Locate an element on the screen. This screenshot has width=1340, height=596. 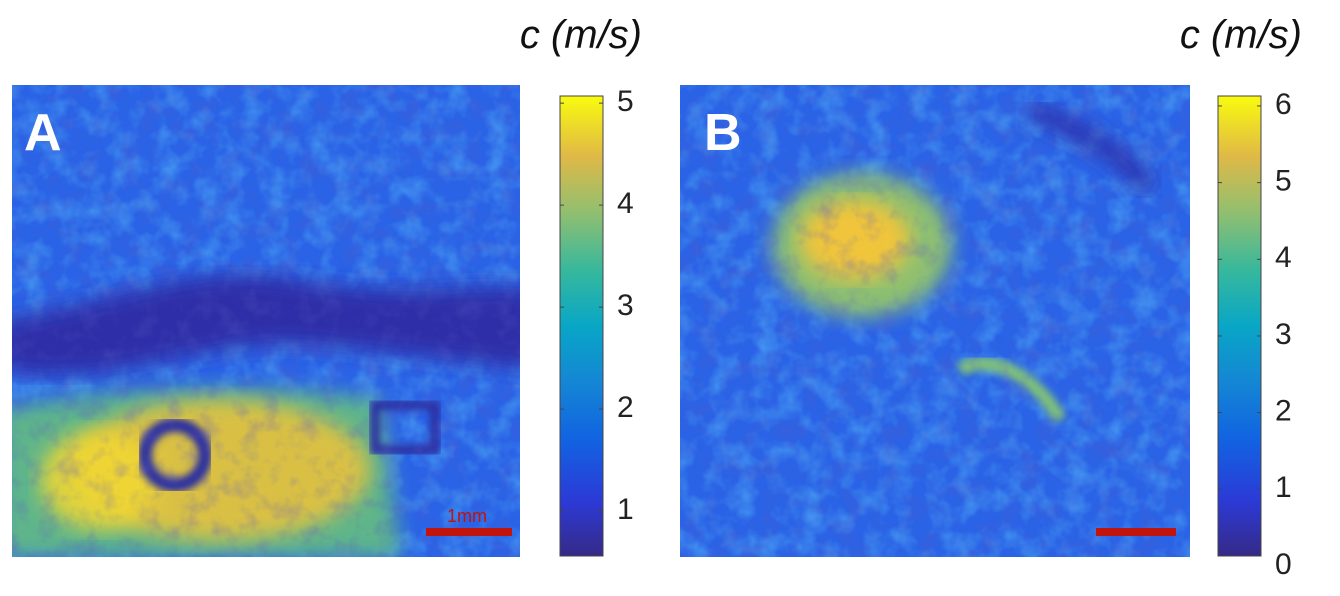
scale-bar-label: 1mm is located at coordinates (467, 516).